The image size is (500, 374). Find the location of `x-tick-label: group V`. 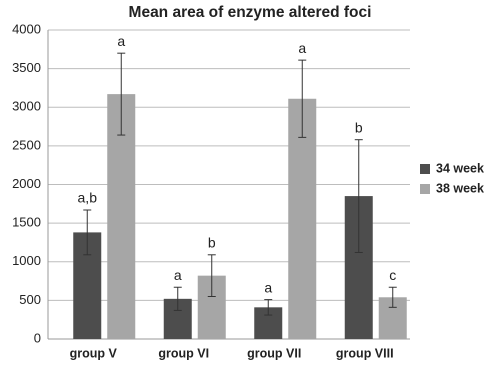

x-tick-label: group V is located at coordinates (94, 353).